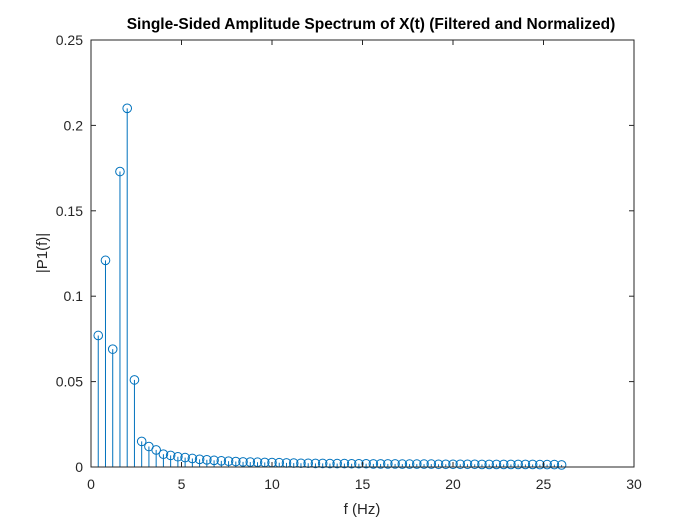  Describe the element at coordinates (69, 40) in the screenshot. I see `y-tick-label: 0.25` at that location.